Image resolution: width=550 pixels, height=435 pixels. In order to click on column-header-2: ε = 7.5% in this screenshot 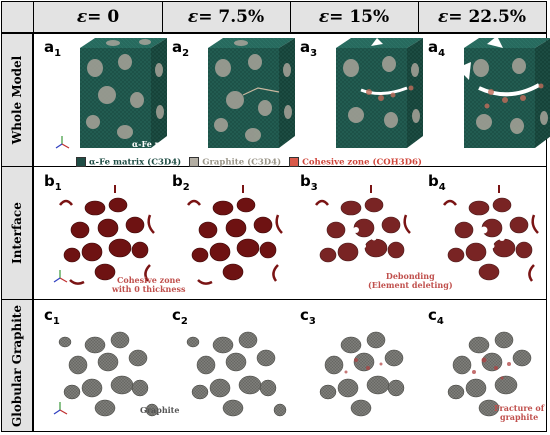, I will do `click(226, 17)`.